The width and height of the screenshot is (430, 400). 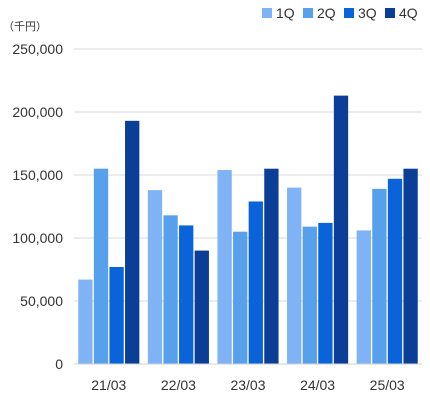 What do you see at coordinates (37, 49) in the screenshot?
I see `y-tick-label: 250,000` at bounding box center [37, 49].